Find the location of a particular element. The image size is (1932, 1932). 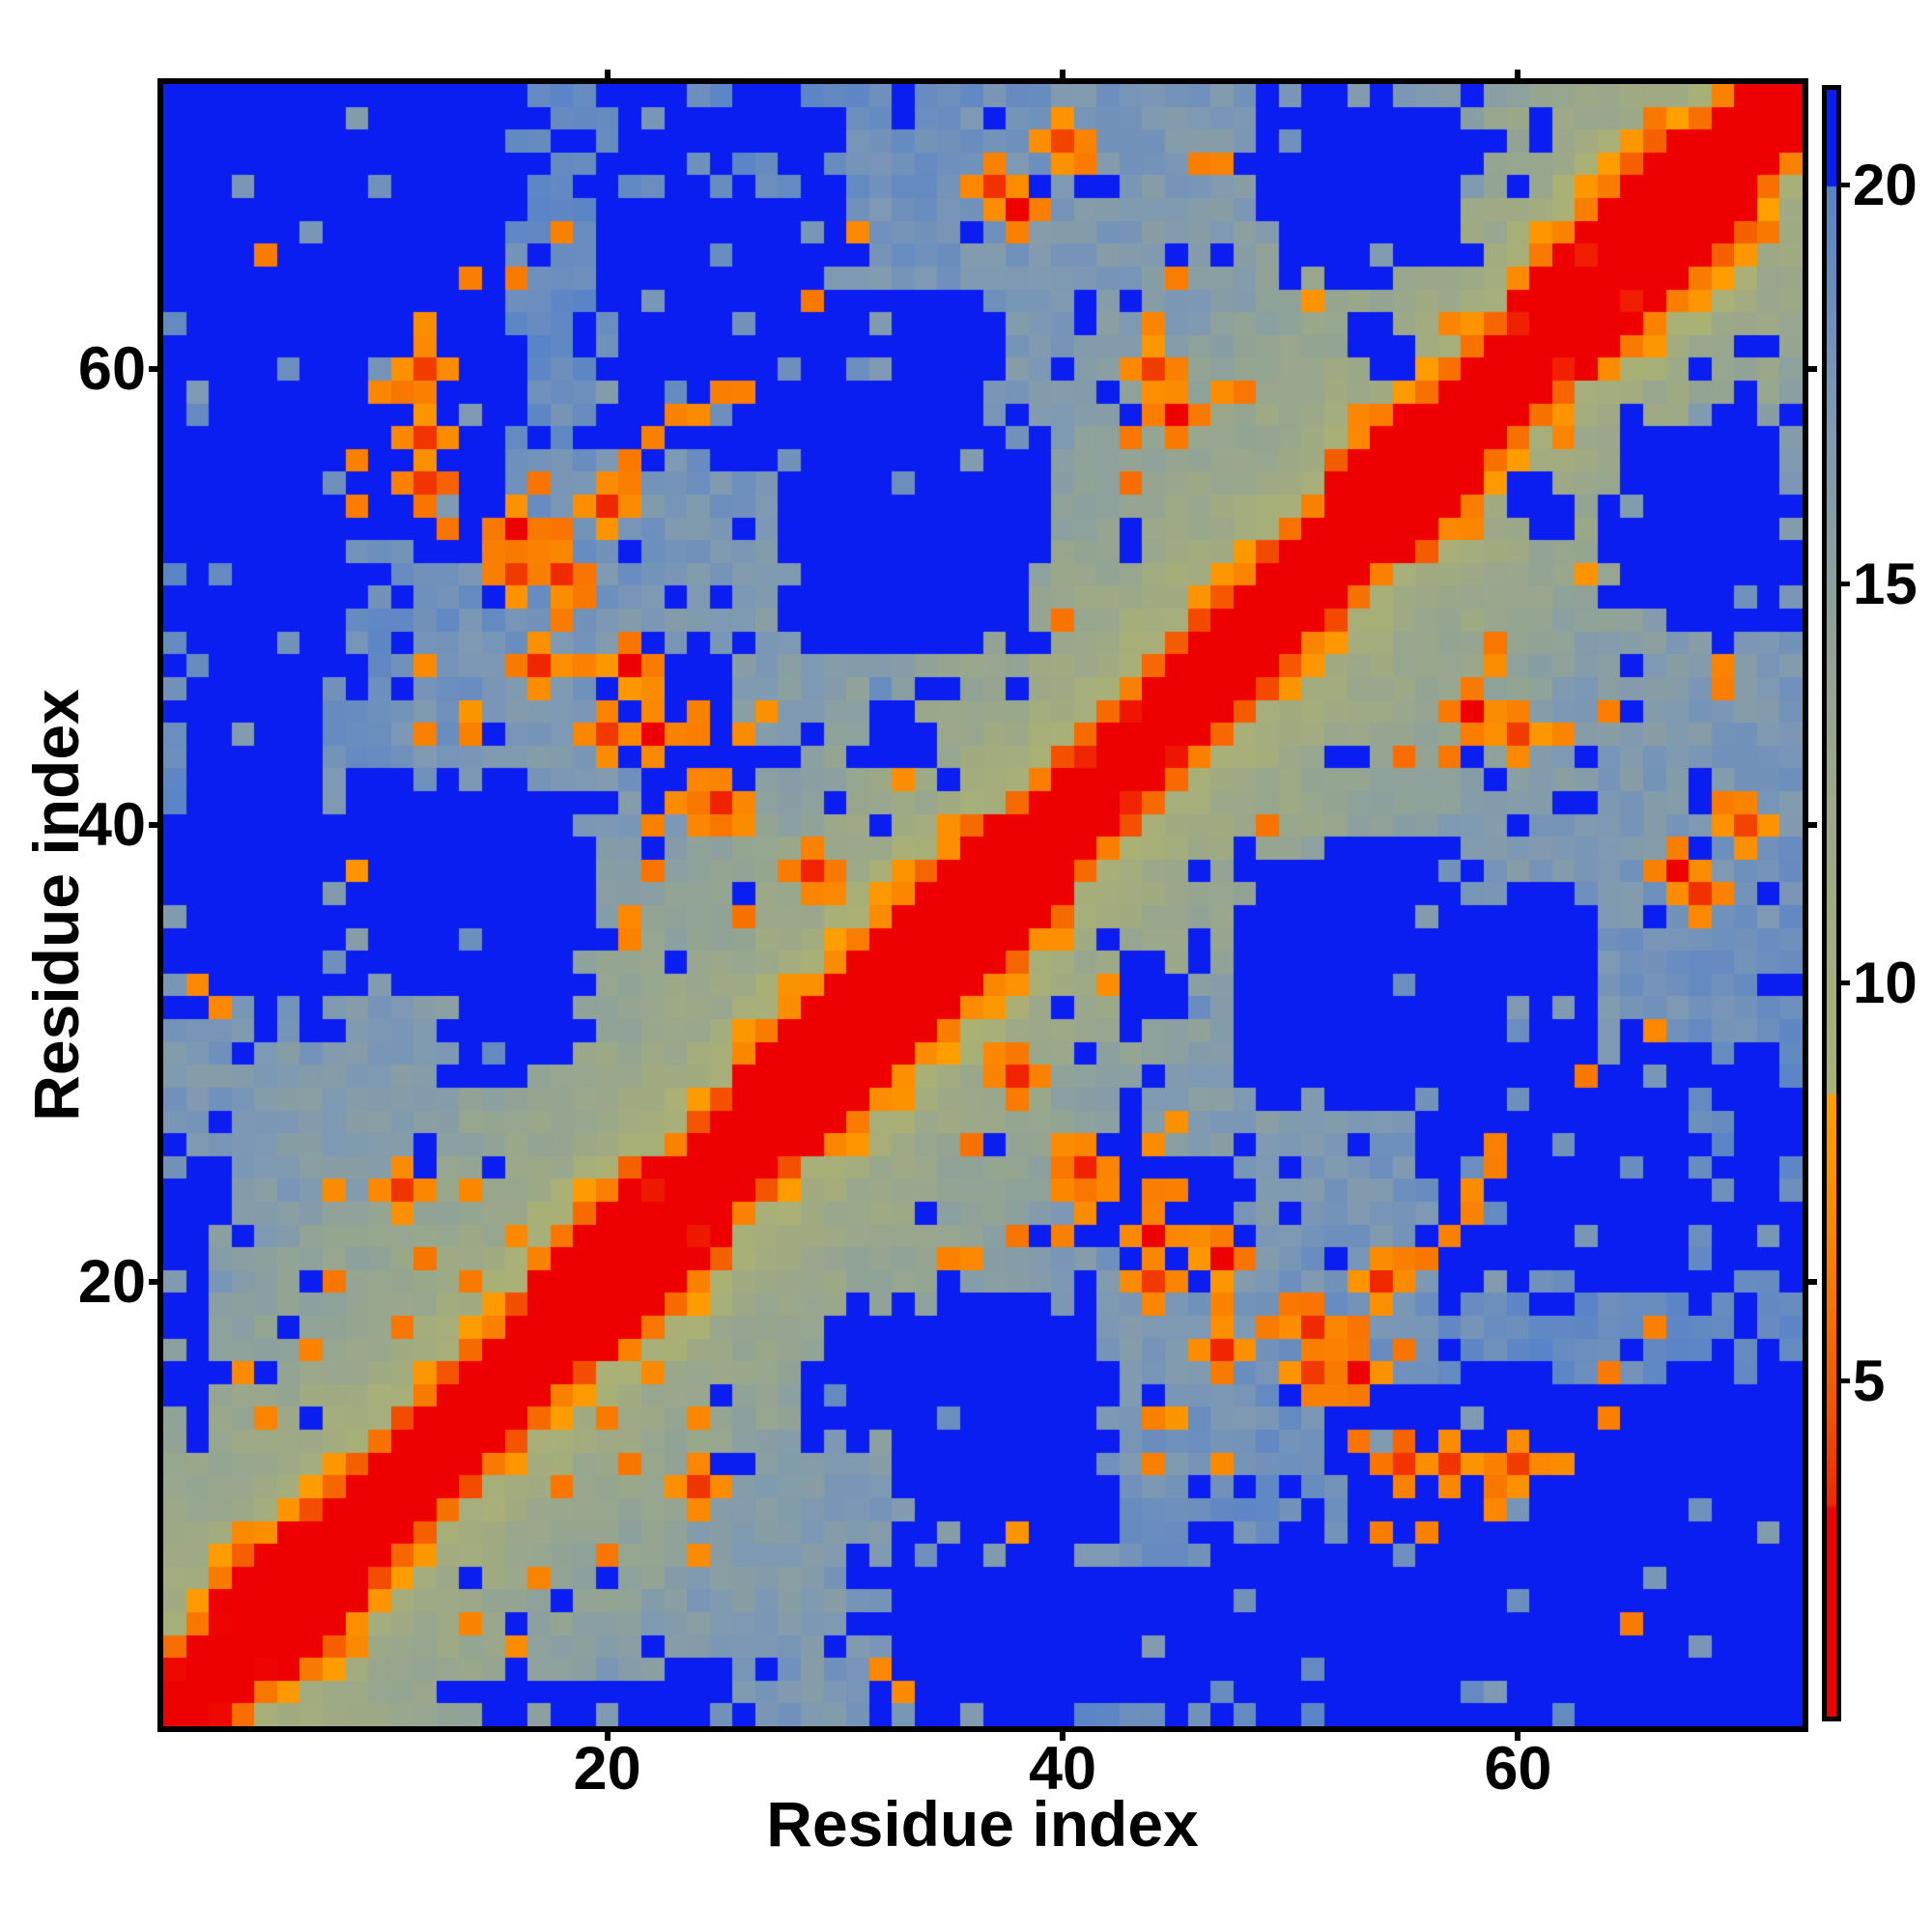

y-tick-label: 40 is located at coordinates (111, 825).